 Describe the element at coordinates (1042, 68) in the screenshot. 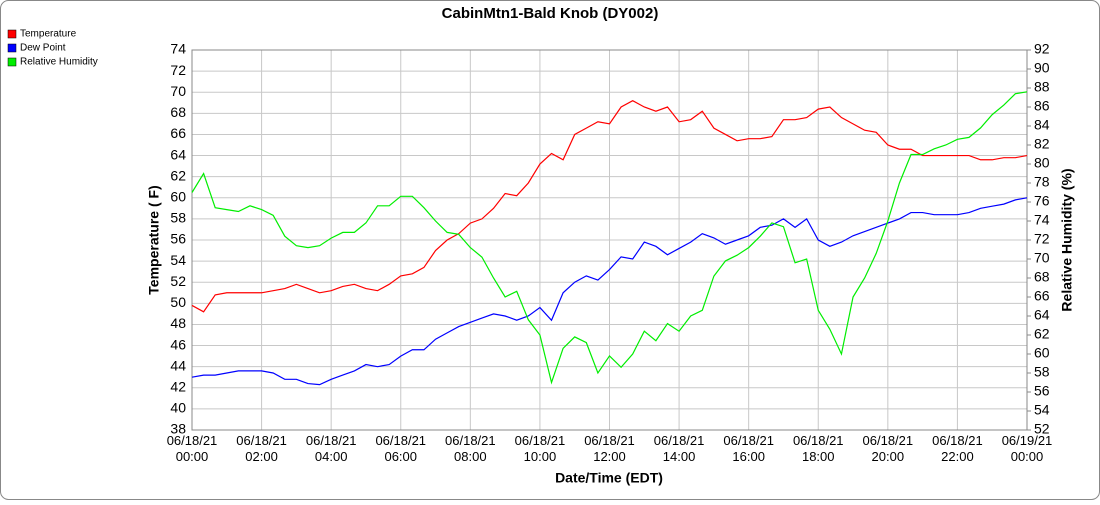

I see `y2-tick-label: 90` at that location.